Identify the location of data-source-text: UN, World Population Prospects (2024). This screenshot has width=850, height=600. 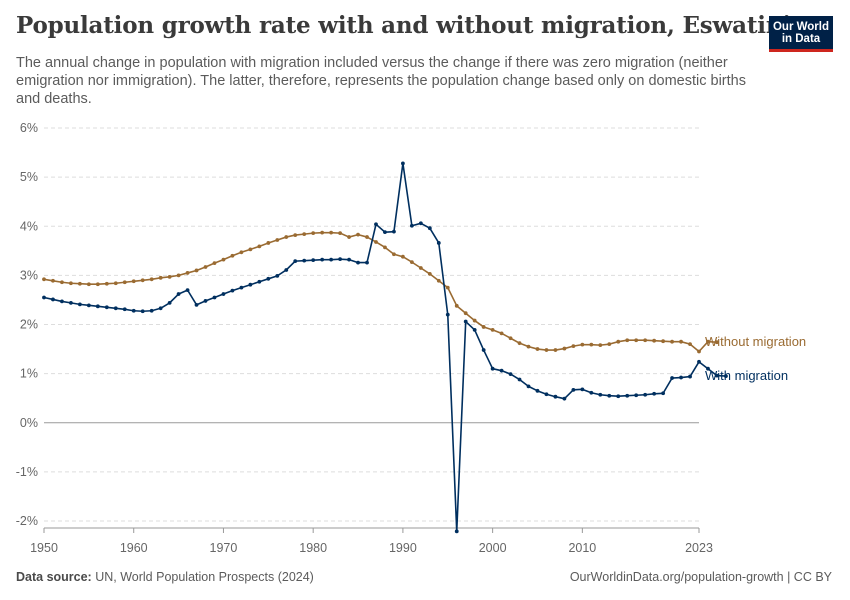
(204, 577).